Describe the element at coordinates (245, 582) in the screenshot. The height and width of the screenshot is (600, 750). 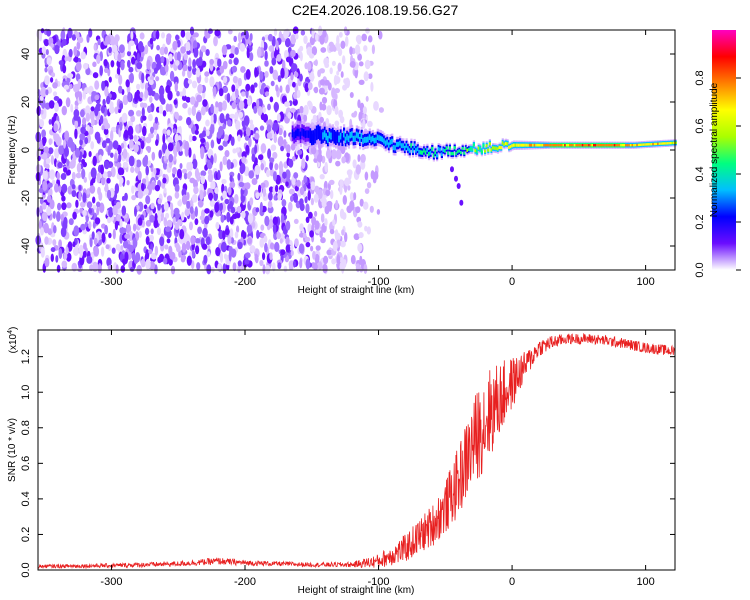
I see `x-tick-label: -200` at that location.